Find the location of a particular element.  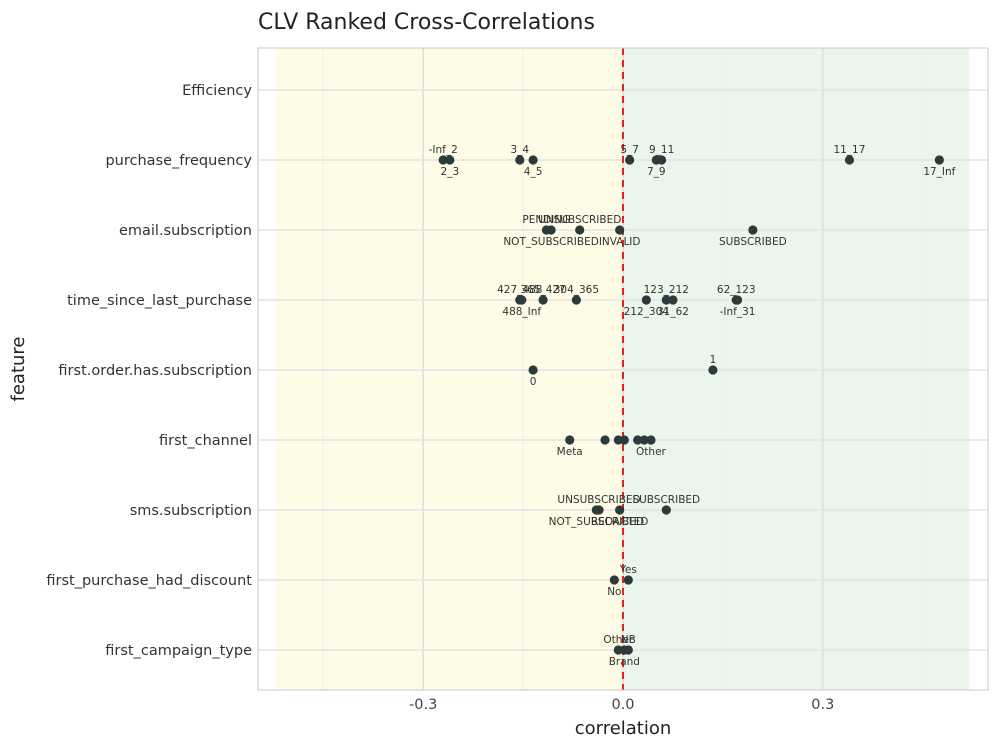

x-axis-title: correlation is located at coordinates (623, 728).